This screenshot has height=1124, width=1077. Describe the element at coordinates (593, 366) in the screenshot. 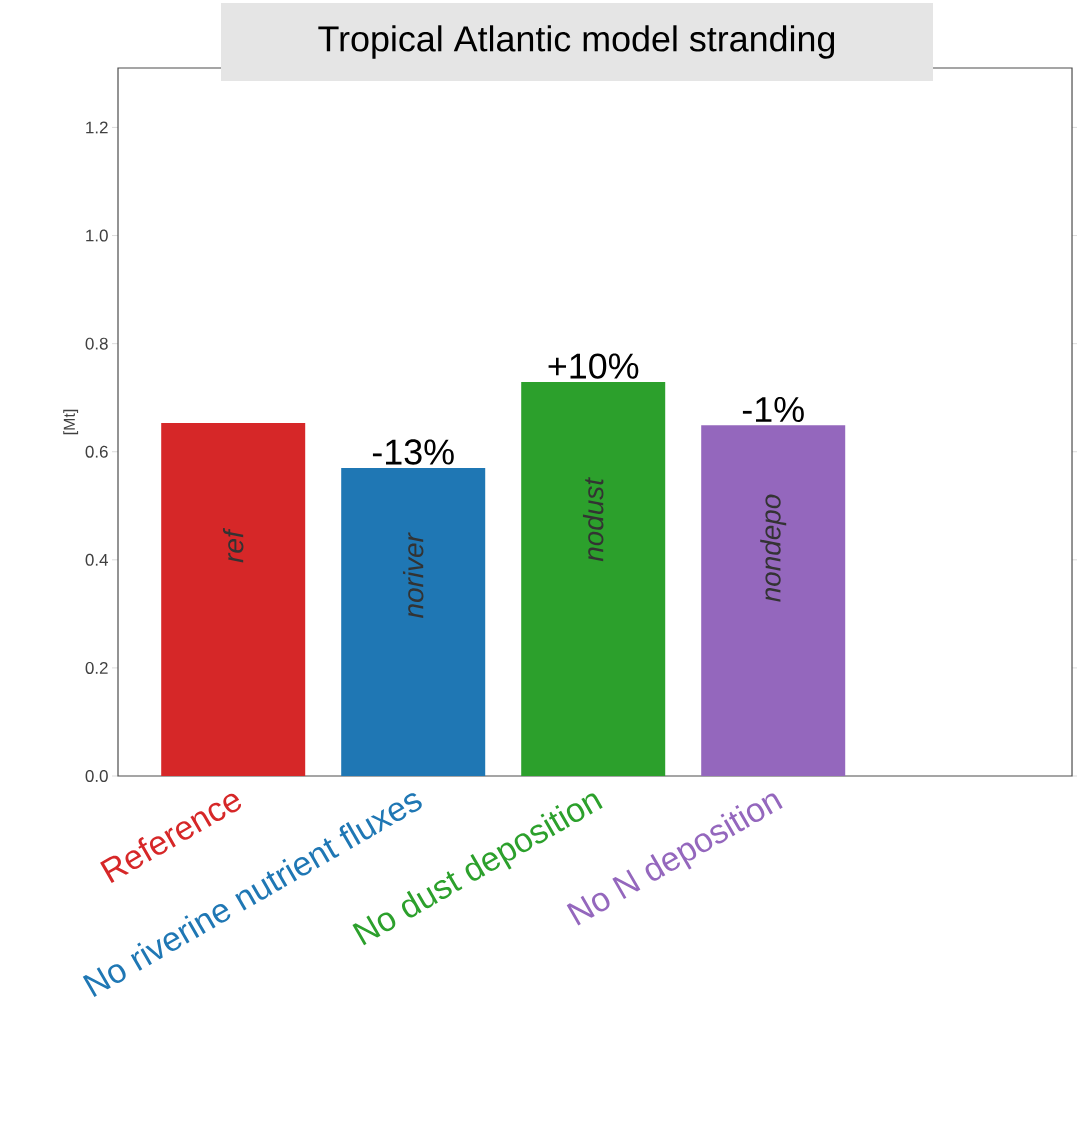

I see `annotation: +10%` at that location.